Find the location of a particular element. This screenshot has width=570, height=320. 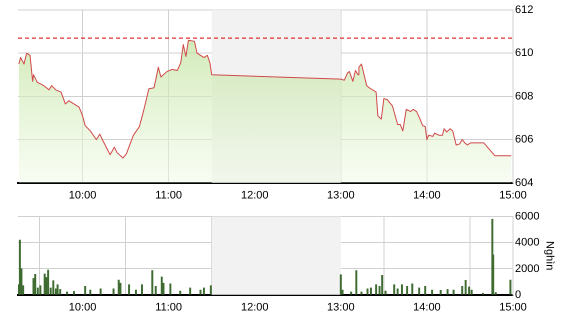

y-tick-label: 4000 is located at coordinates (527, 242).